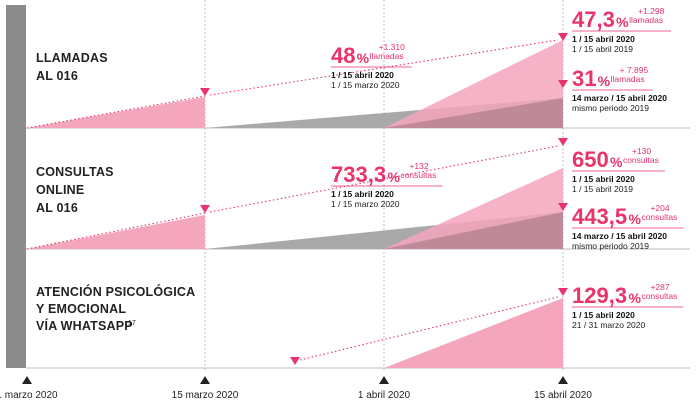 This screenshot has width=700, height=410. What do you see at coordinates (358, 174) in the screenshot?
I see `callout-percentage: 733,3` at bounding box center [358, 174].